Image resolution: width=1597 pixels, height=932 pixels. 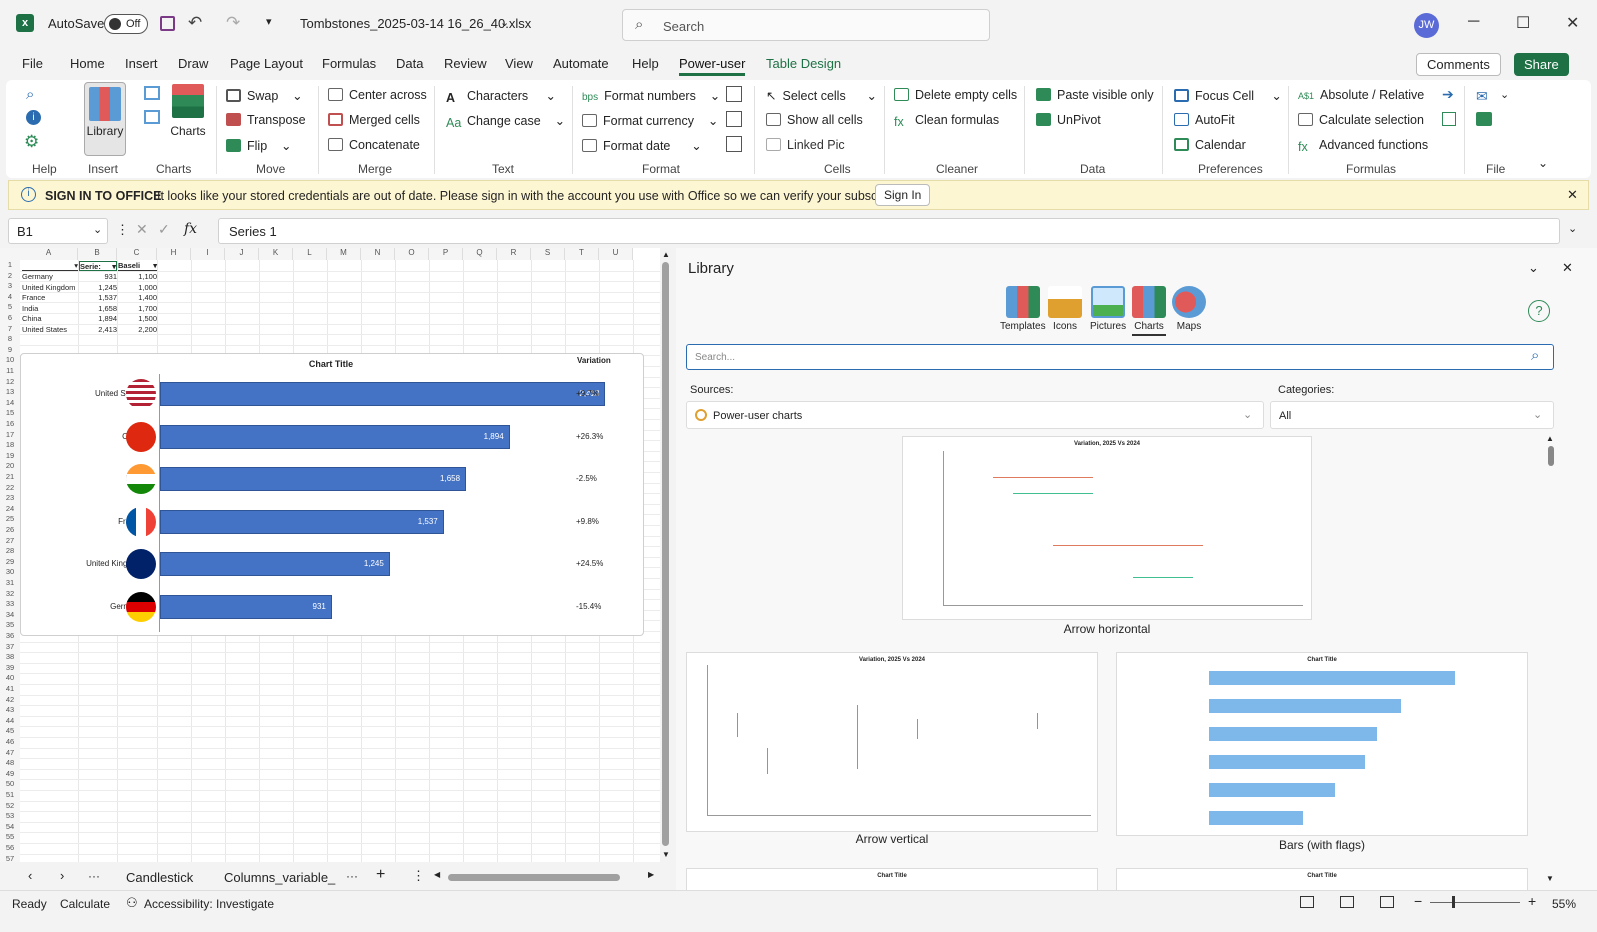 I want to click on mail-icon: ✉, so click(x=1482, y=96).